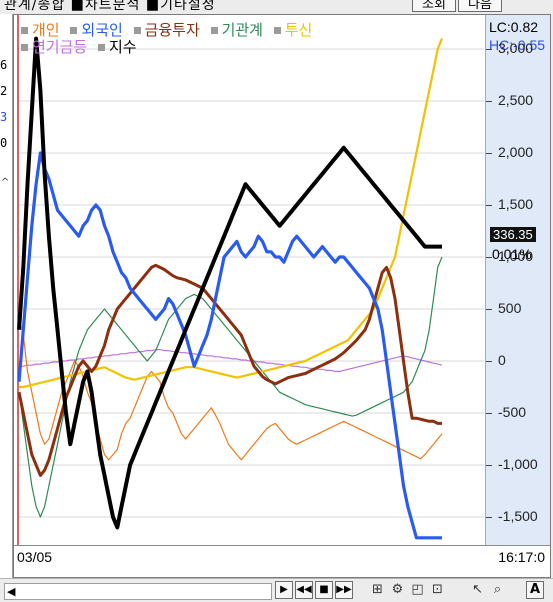 The height and width of the screenshot is (602, 553). I want to click on legend-item-foreign: 외국인, so click(96, 30).